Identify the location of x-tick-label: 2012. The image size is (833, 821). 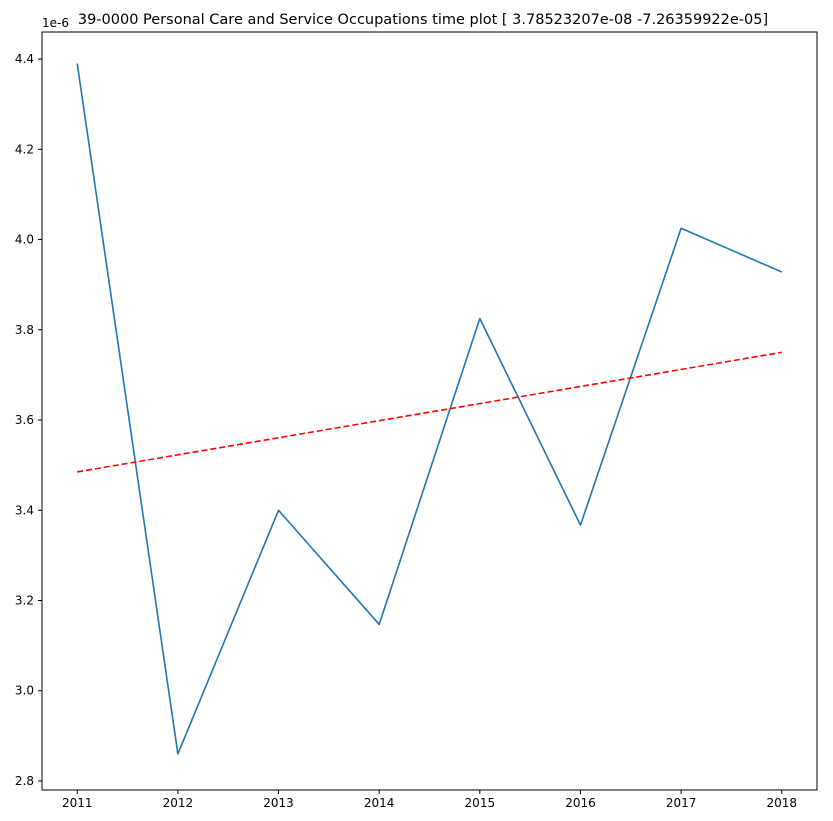
(178, 803).